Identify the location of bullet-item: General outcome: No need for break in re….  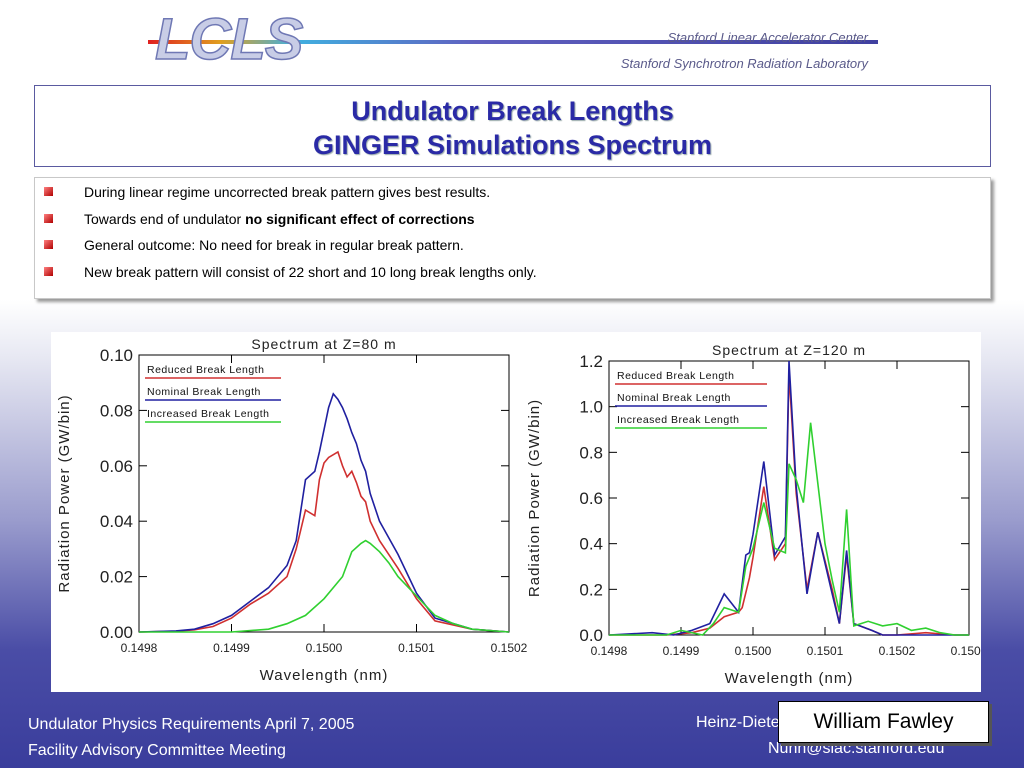
(512, 245).